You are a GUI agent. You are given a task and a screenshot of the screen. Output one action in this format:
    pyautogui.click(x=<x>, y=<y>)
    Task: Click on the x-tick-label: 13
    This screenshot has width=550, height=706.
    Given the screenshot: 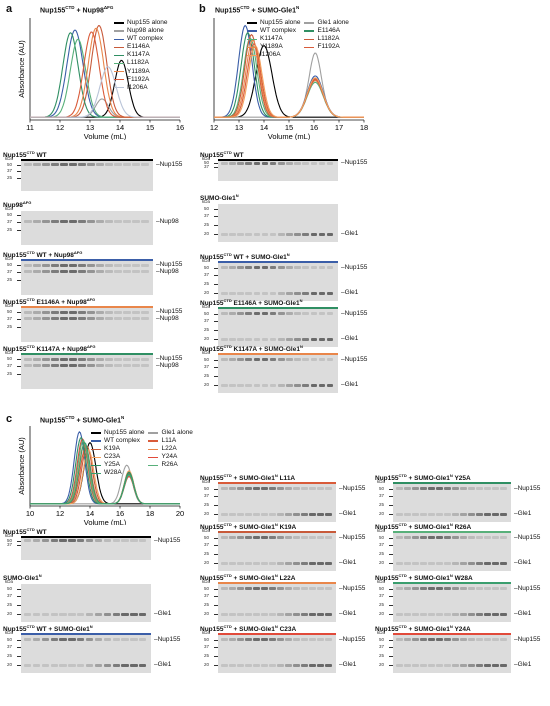 What is the action you would take?
    pyautogui.click(x=239, y=127)
    